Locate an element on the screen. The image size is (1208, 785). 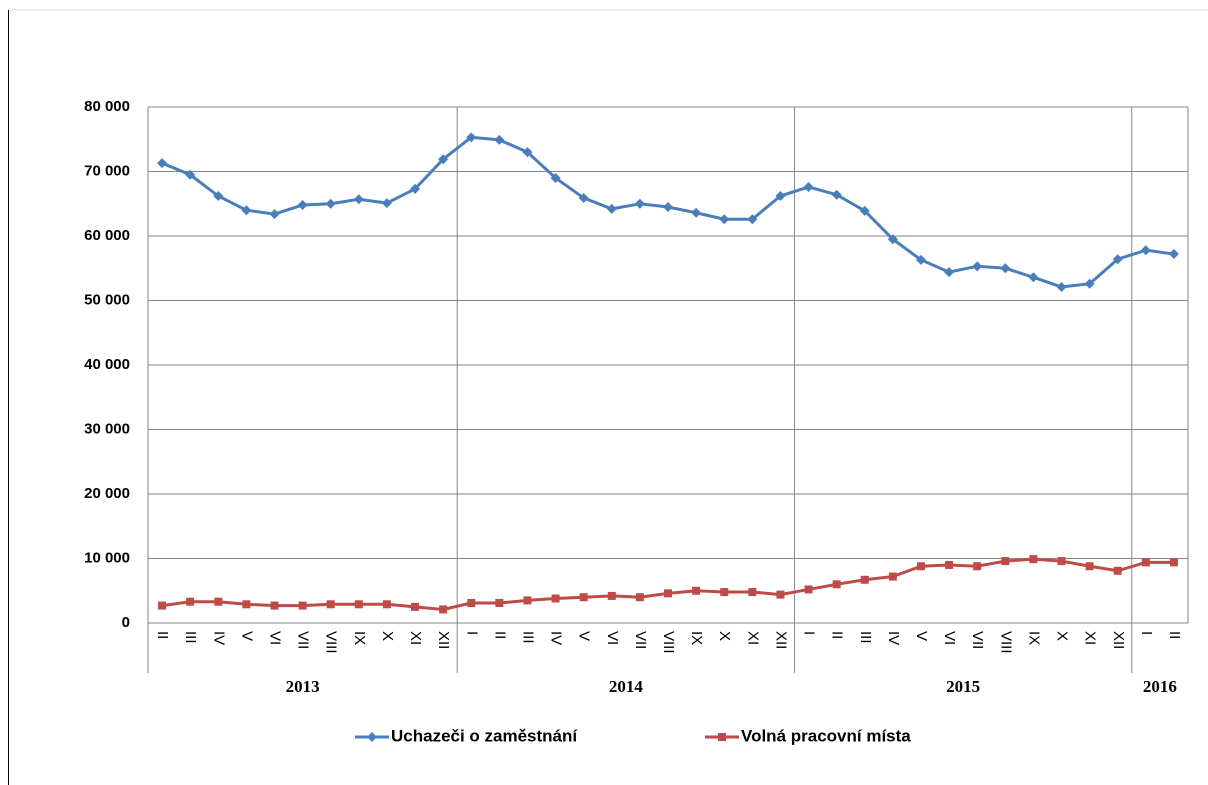
group-label: 2013 is located at coordinates (303, 686).